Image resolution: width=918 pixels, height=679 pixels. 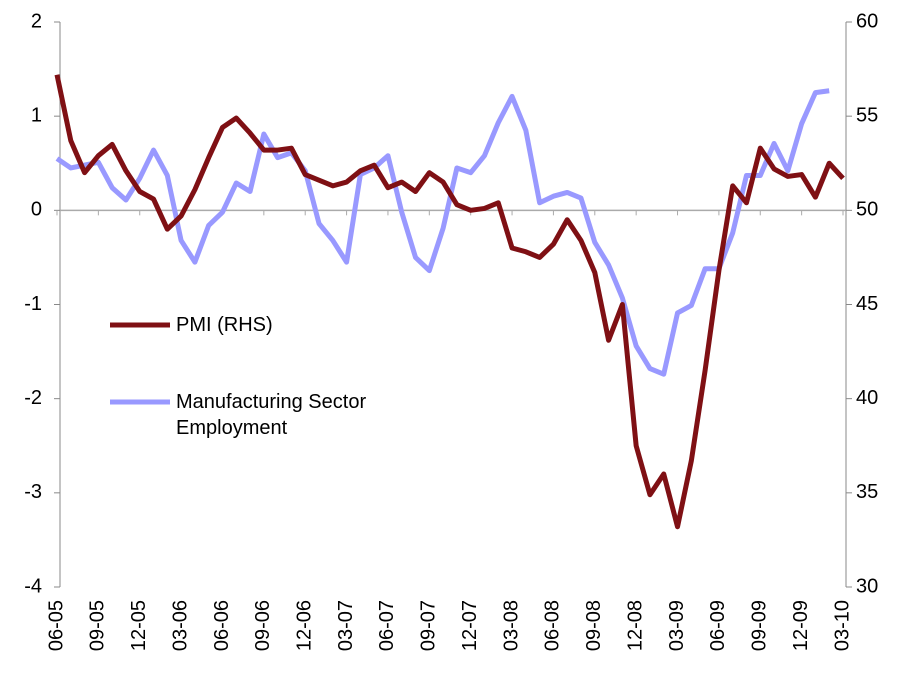 I want to click on legend-label: Manufacturing Sector Employment, so click(x=271, y=415).